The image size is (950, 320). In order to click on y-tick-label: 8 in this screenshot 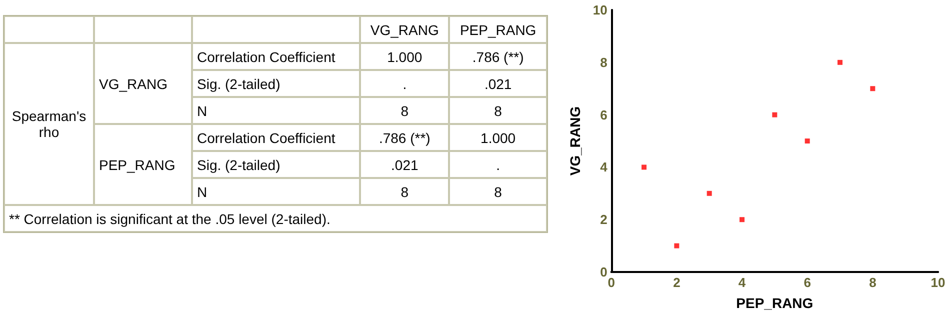, I will do `click(604, 62)`.